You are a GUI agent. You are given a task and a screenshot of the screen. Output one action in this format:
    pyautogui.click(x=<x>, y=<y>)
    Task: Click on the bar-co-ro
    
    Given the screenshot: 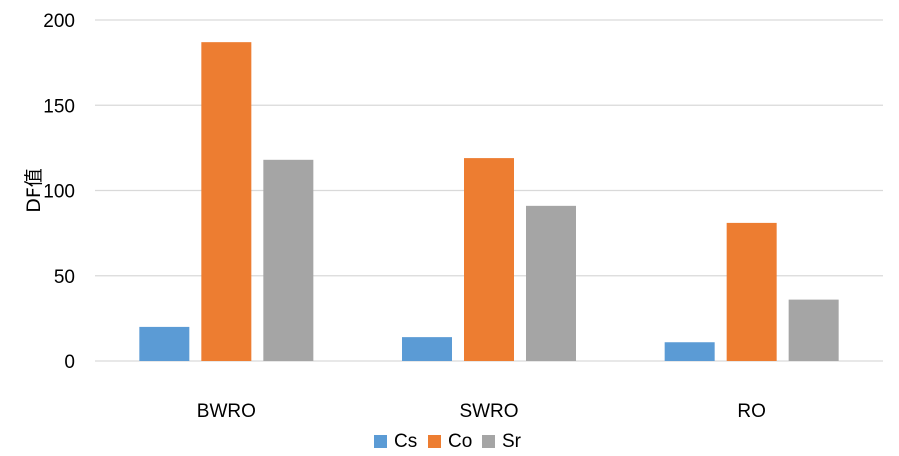 What is the action you would take?
    pyautogui.click(x=751, y=291)
    